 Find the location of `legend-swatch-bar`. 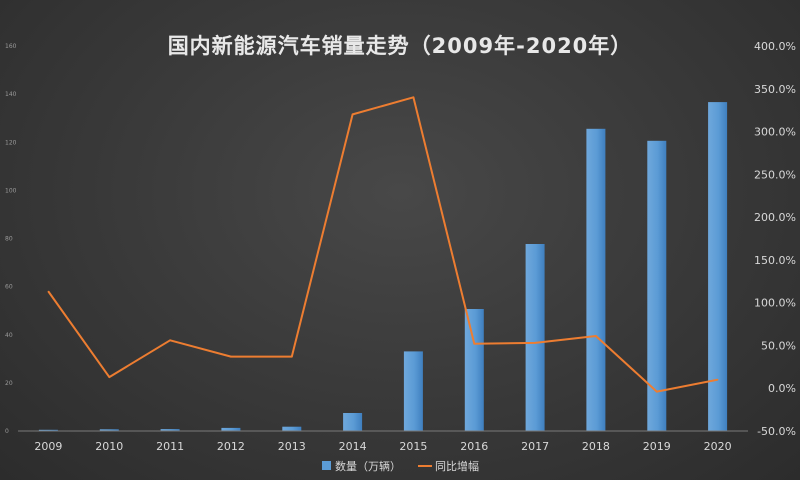

legend-swatch-bar is located at coordinates (326, 465).